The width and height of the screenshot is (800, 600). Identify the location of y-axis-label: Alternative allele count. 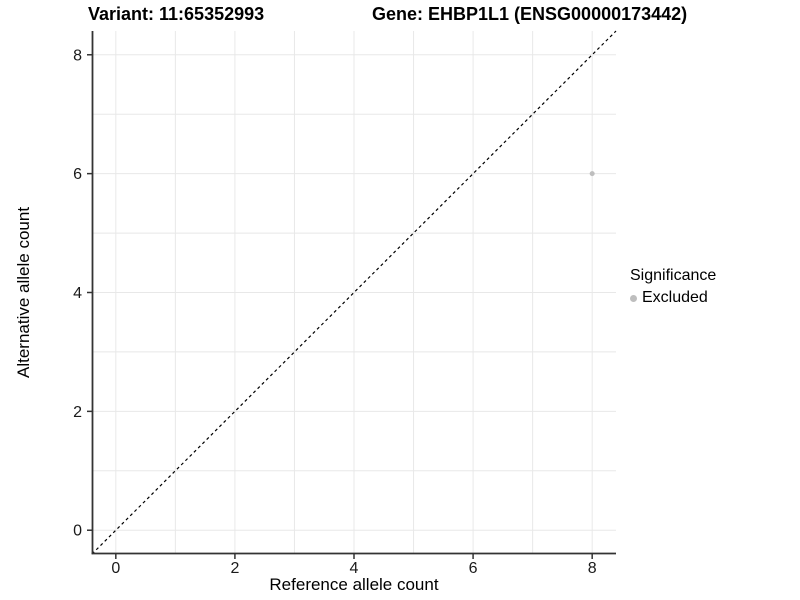
(23, 292).